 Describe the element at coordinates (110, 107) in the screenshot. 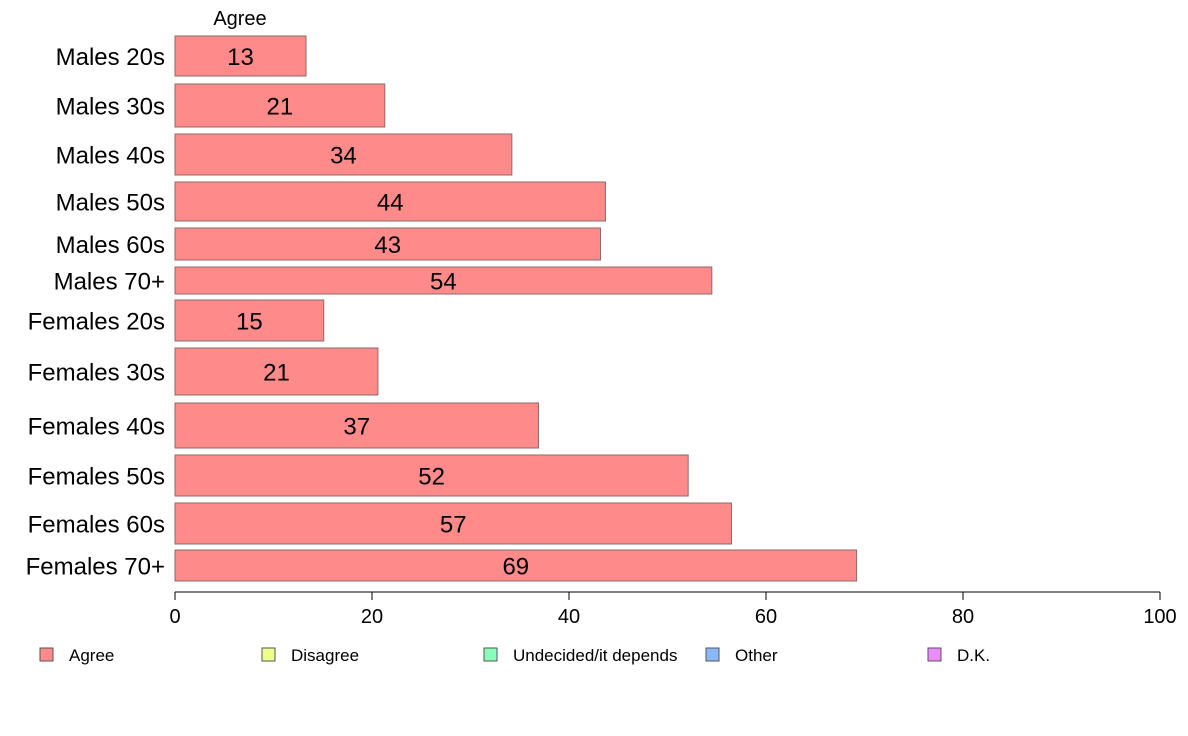

I see `category-label: Males 30s` at that location.